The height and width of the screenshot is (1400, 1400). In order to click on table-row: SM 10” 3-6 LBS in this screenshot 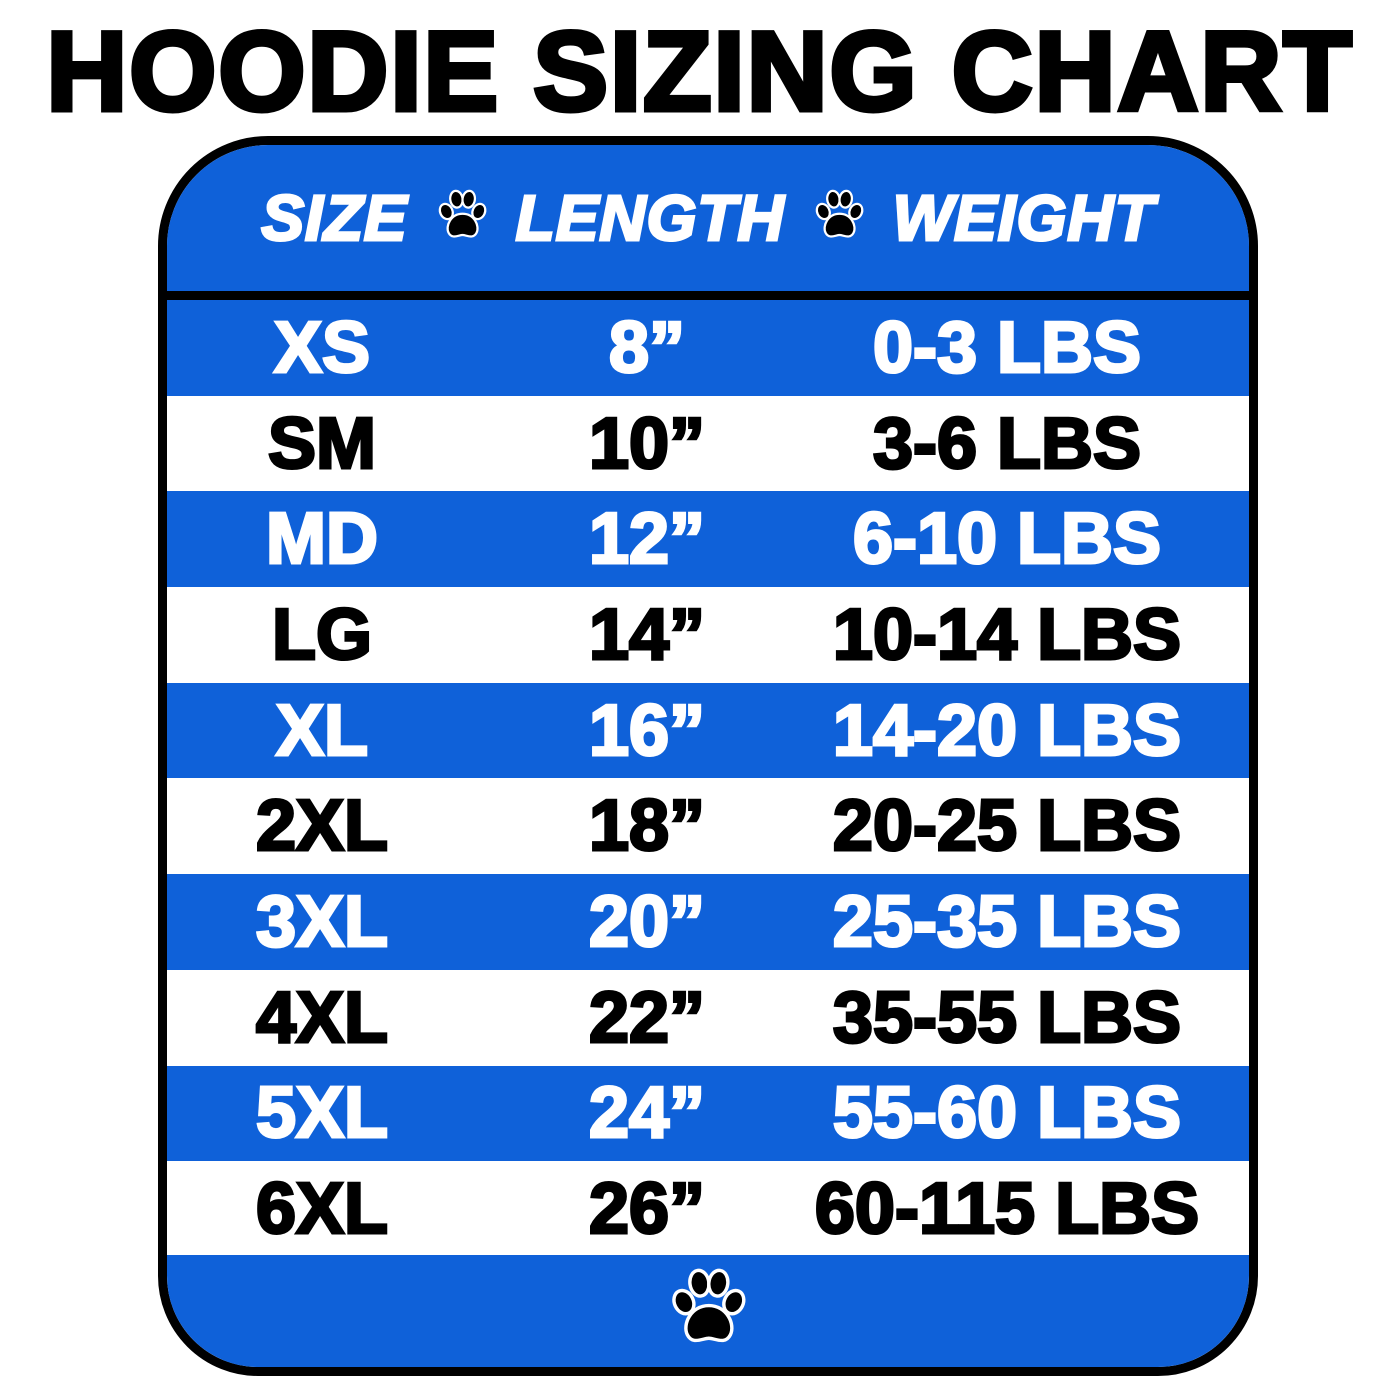, I will do `click(708, 443)`.